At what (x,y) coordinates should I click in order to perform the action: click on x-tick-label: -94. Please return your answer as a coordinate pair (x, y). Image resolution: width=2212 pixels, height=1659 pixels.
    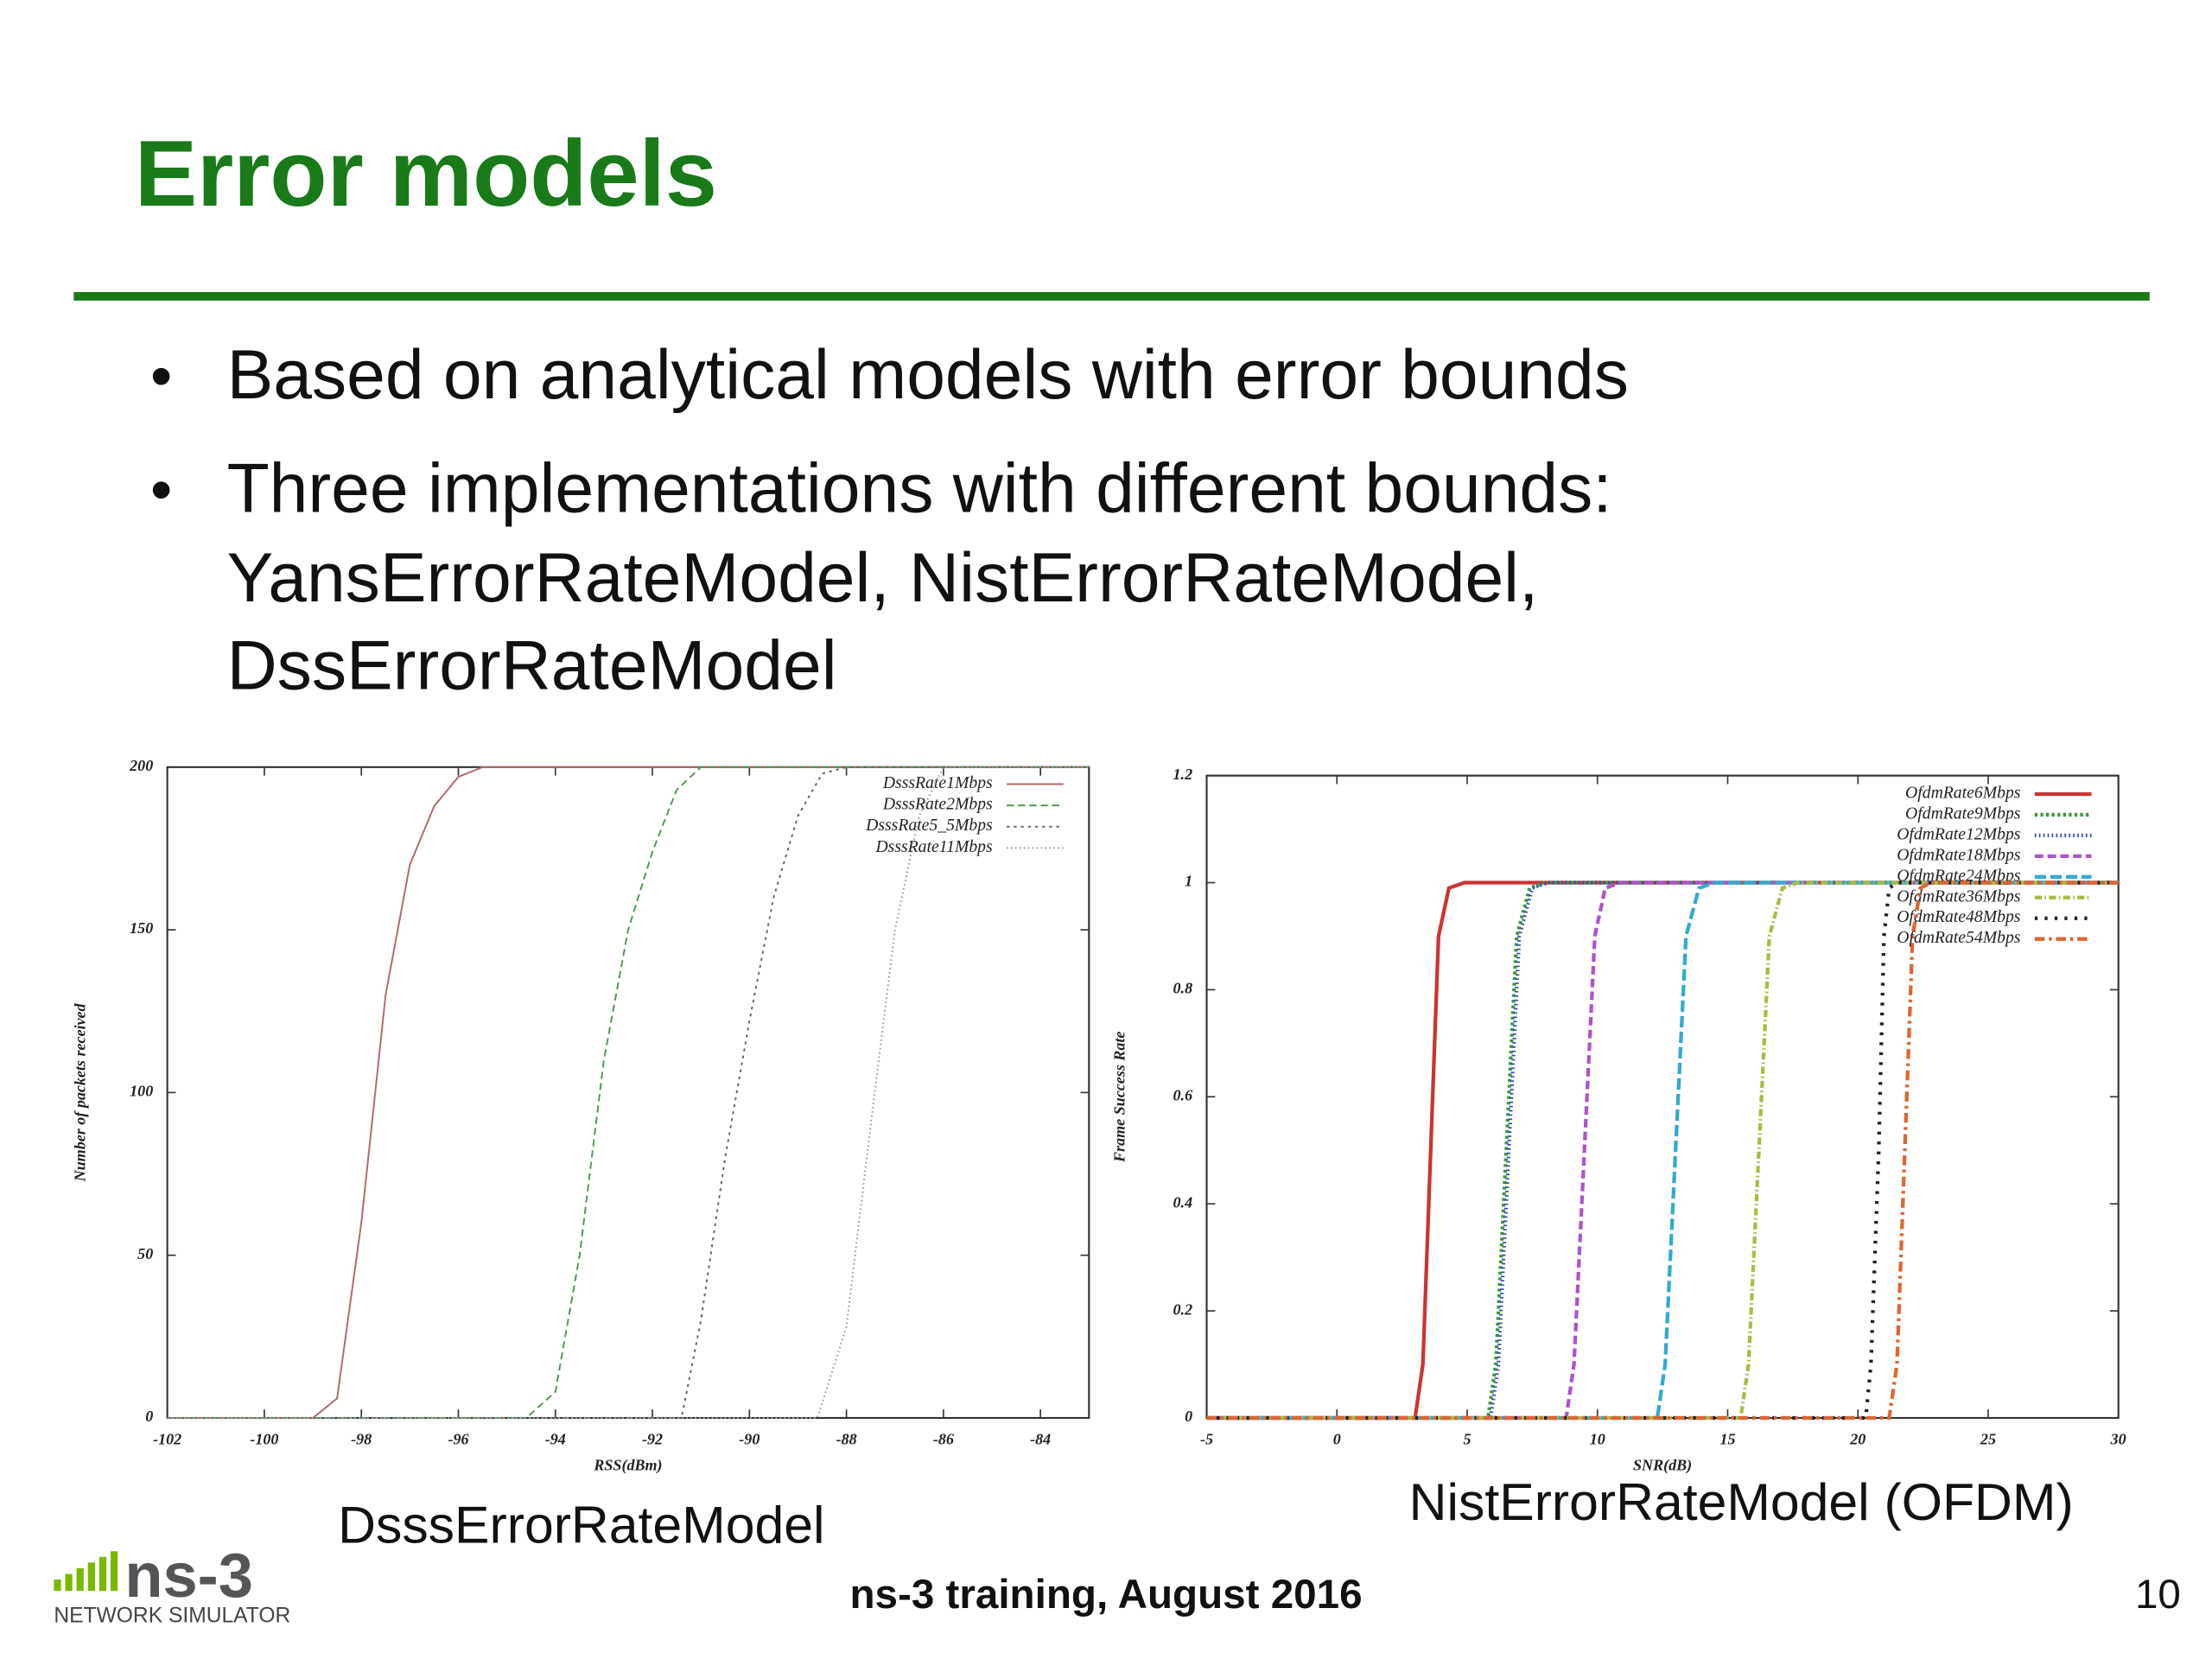
    Looking at the image, I should click on (555, 1438).